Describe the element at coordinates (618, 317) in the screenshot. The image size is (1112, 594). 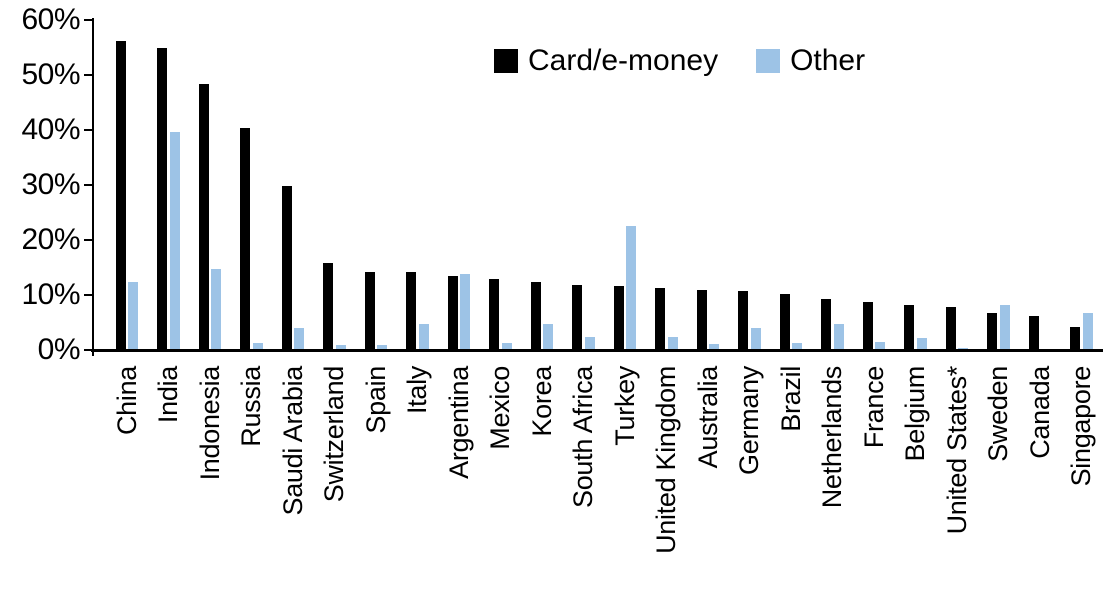
I see `bar-card-e-money-turkey` at that location.